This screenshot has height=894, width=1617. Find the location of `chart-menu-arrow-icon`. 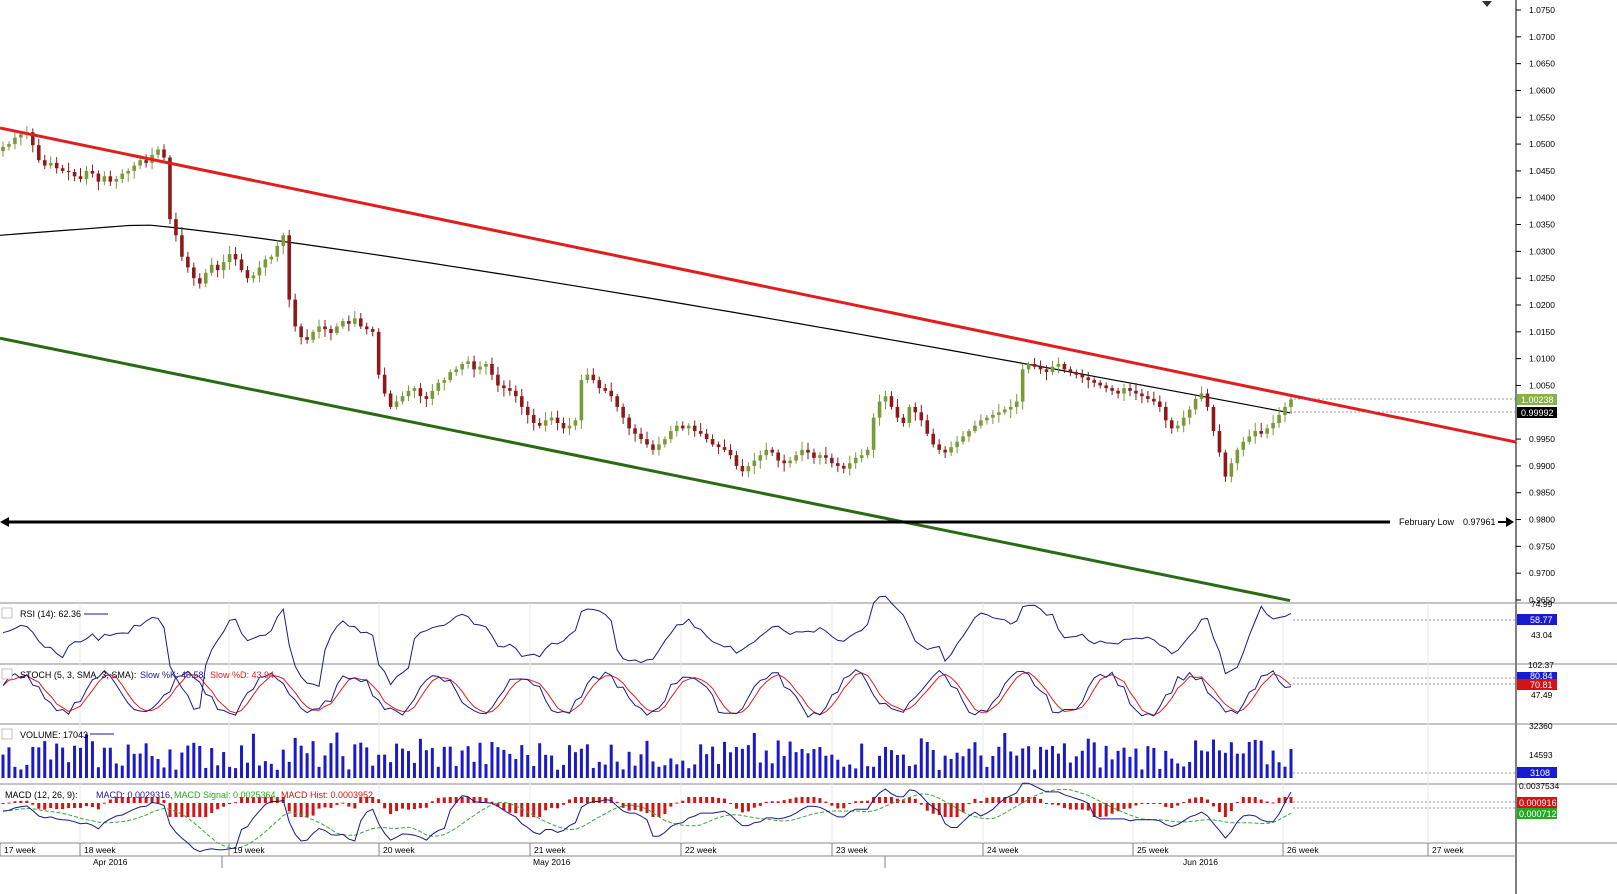

chart-menu-arrow-icon is located at coordinates (1487, 4).